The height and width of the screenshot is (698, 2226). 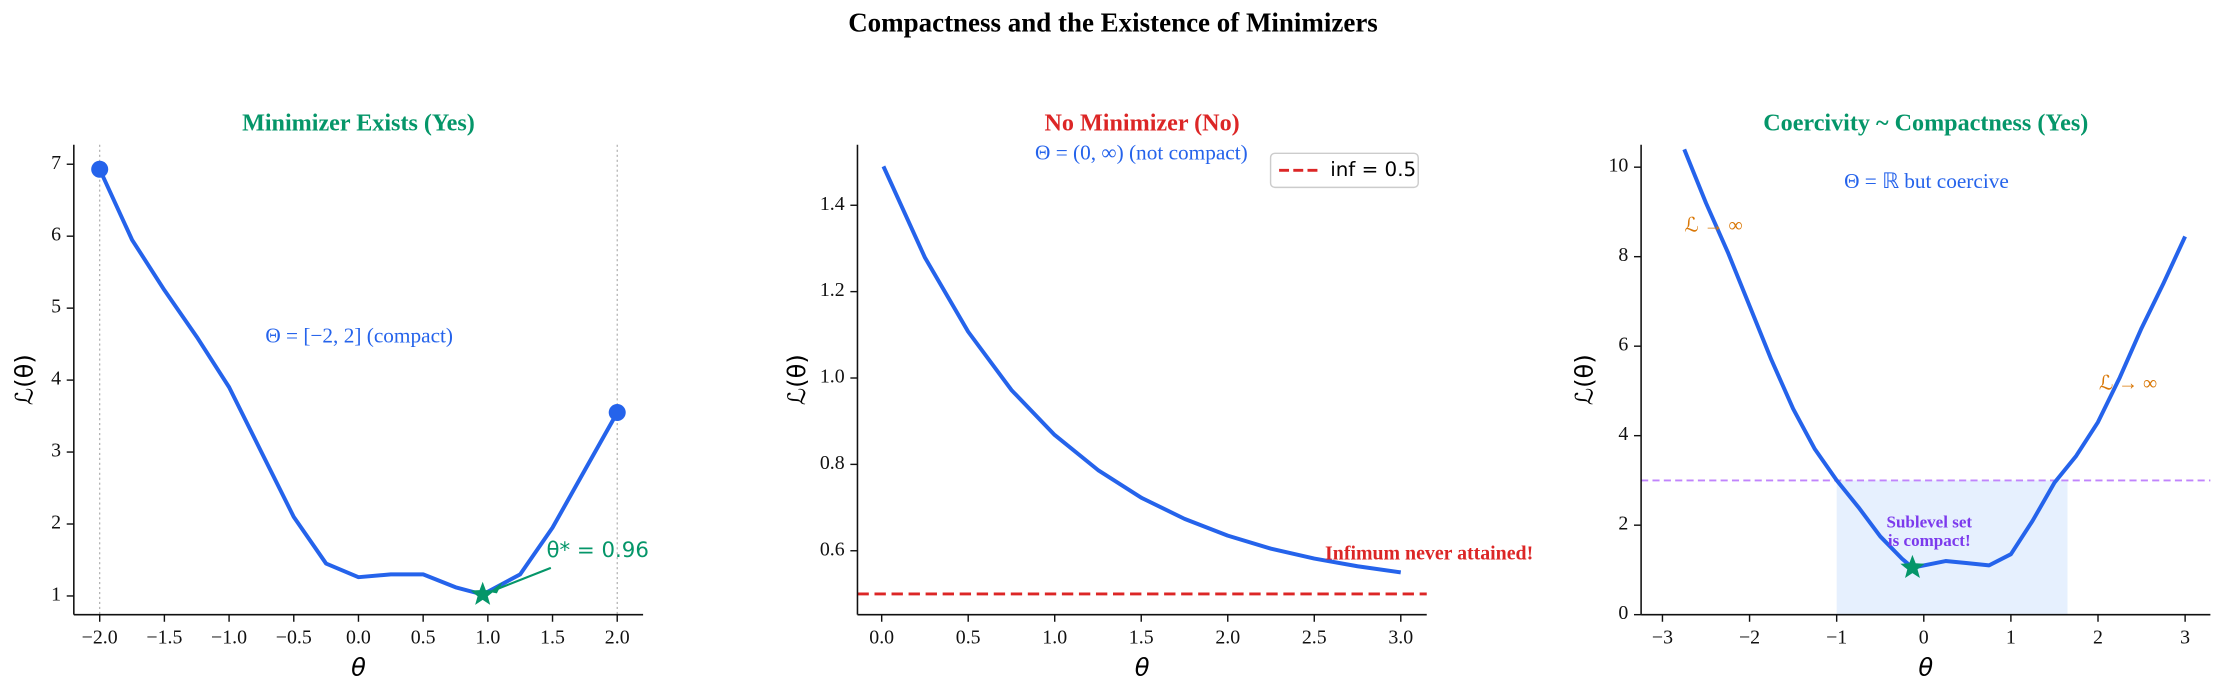 I want to click on x-tick-label: 0, so click(x=1924, y=637).